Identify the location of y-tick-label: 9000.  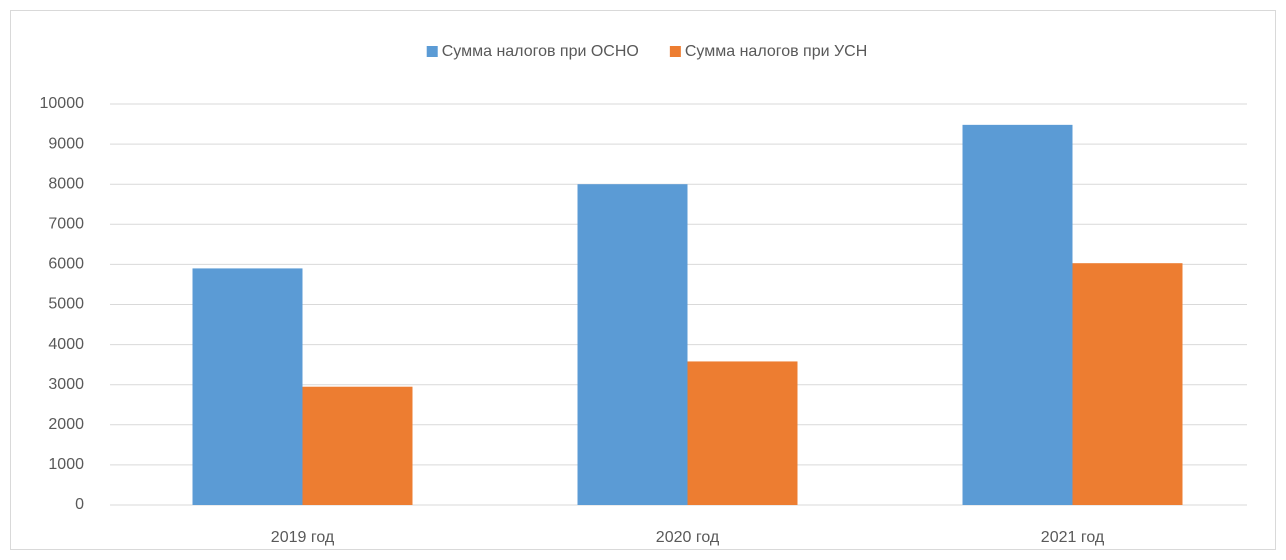
(66, 143).